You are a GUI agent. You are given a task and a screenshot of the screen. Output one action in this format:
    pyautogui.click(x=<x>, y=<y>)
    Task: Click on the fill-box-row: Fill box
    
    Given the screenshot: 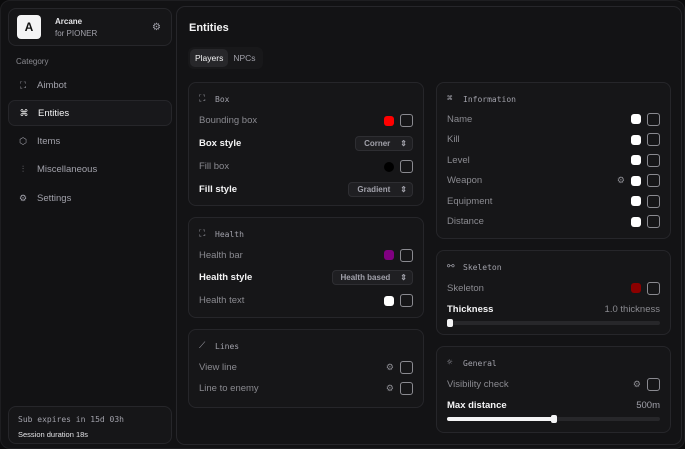 What is the action you would take?
    pyautogui.click(x=306, y=166)
    